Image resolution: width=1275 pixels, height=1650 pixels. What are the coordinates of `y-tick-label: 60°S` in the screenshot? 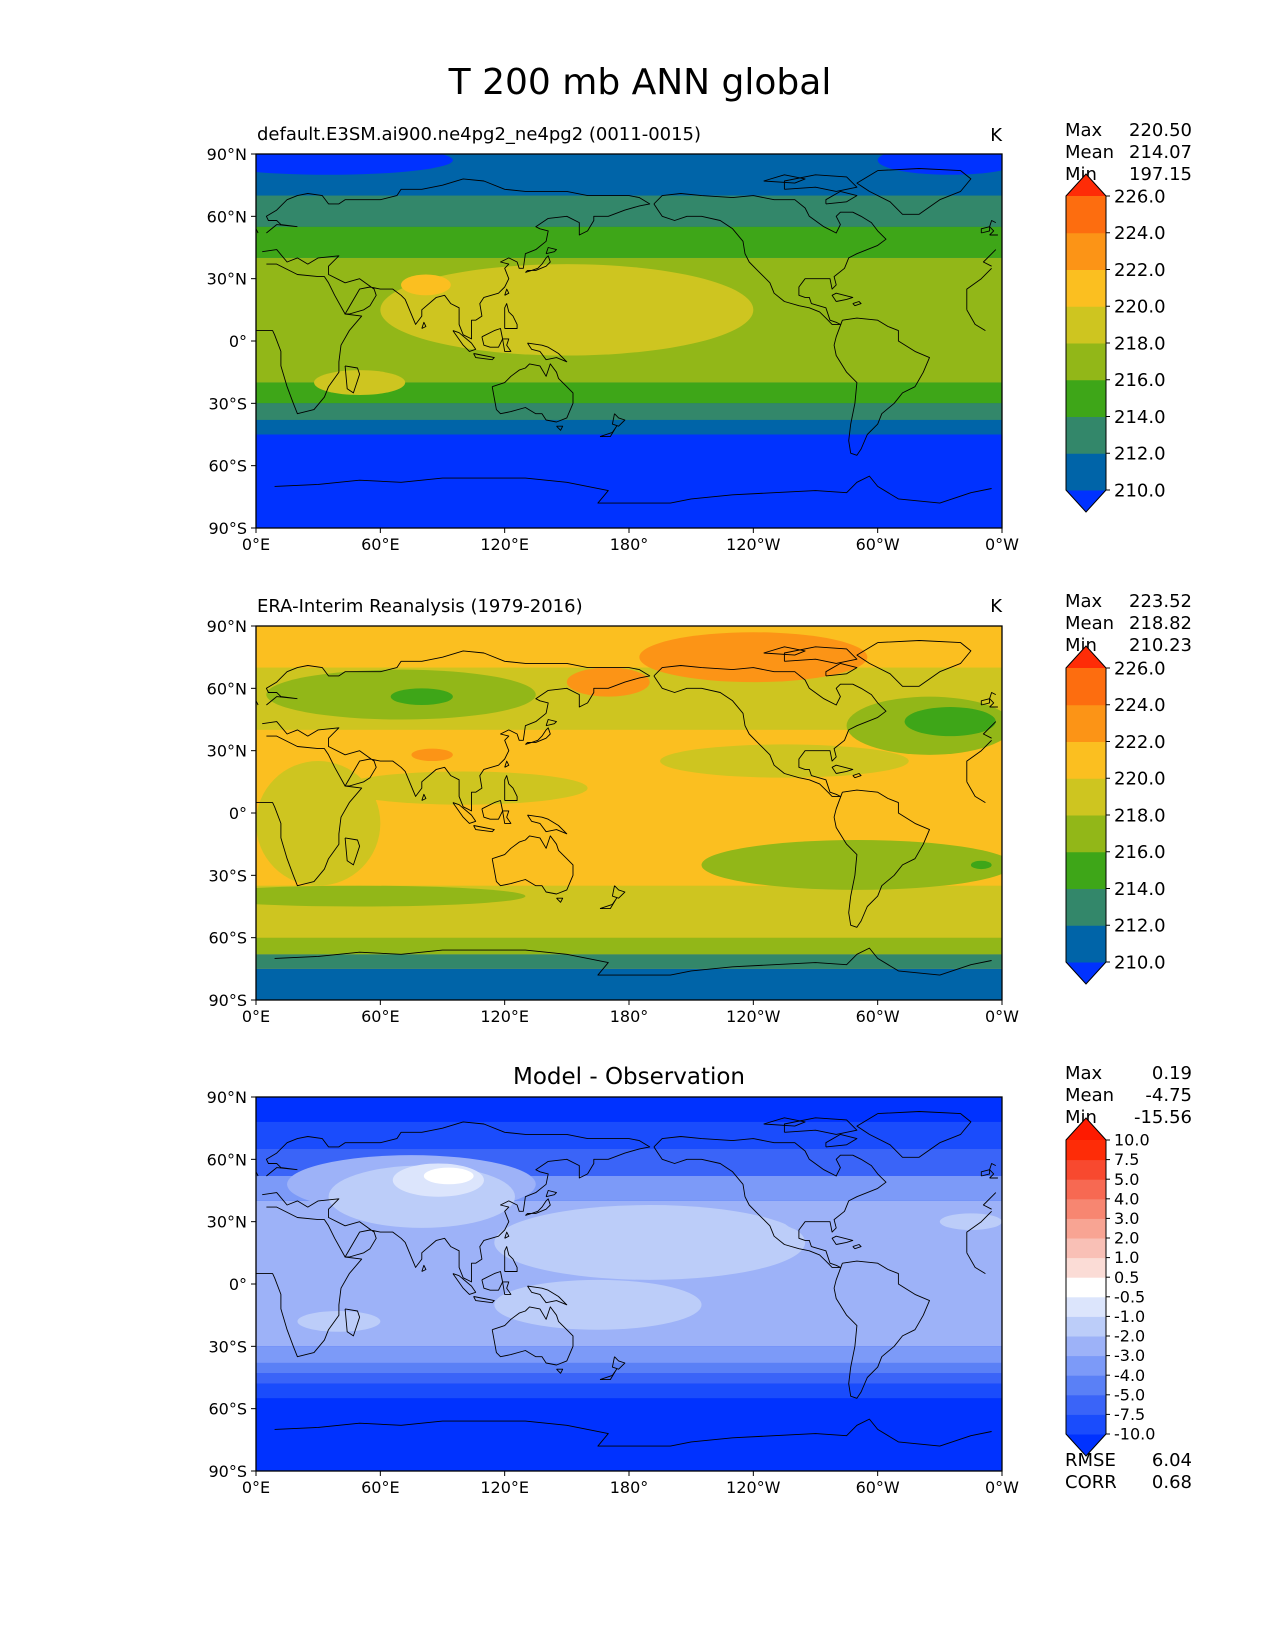 It's located at (227, 938).